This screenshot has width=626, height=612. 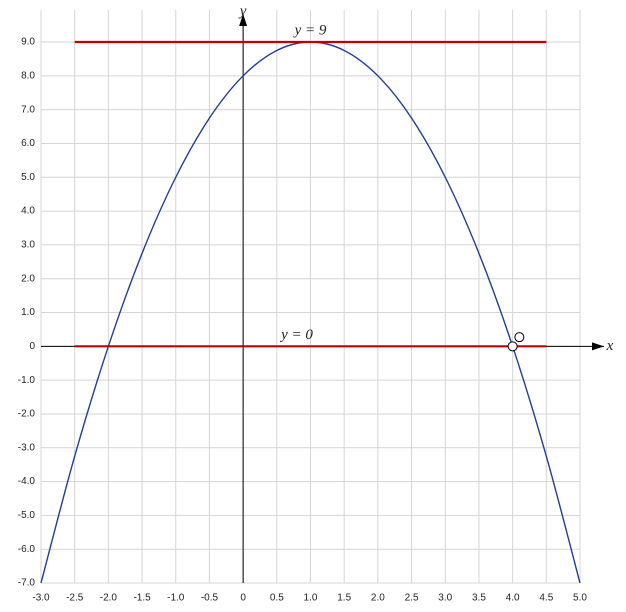 I want to click on y-tick-label: 9.0, so click(x=28, y=42).